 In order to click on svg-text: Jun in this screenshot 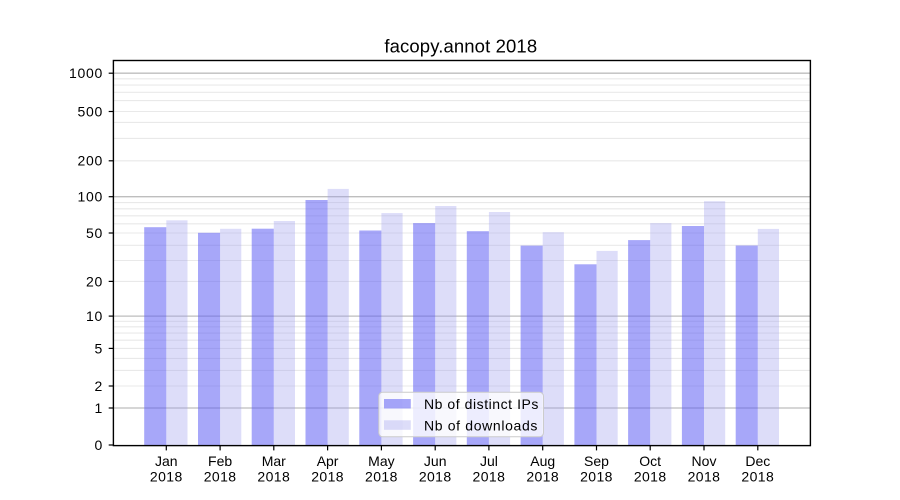, I will do `click(435, 461)`.